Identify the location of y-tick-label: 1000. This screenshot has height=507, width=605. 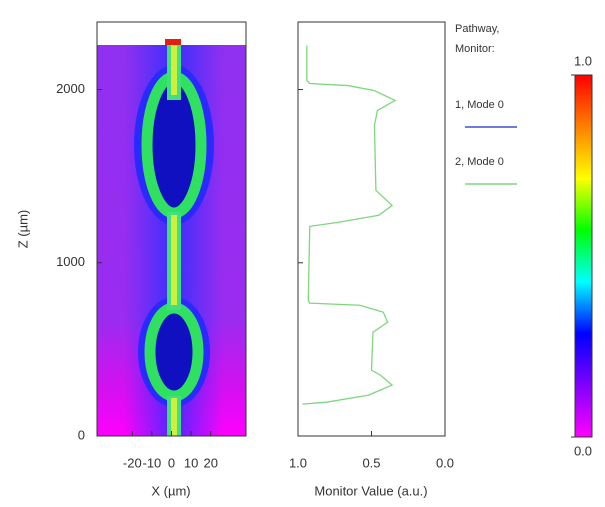
(70, 261).